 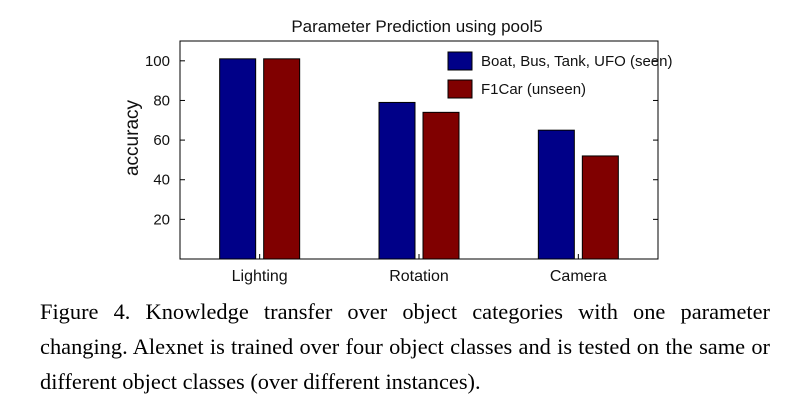 I want to click on y-tick-label: 80, so click(x=161, y=100).